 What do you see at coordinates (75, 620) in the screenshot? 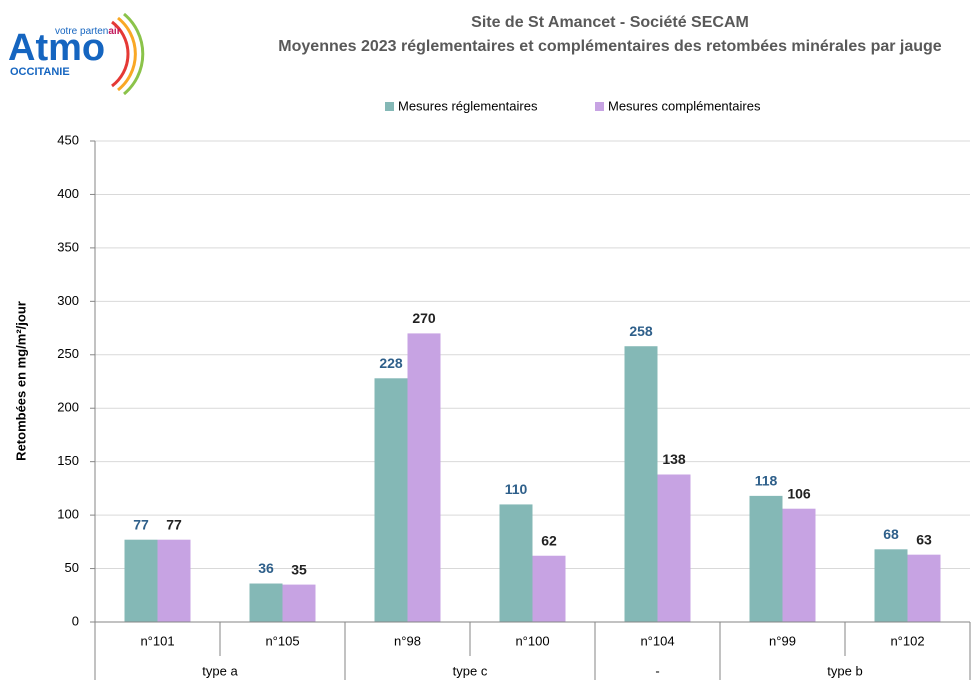
I see `y-tick-label: 0` at bounding box center [75, 620].